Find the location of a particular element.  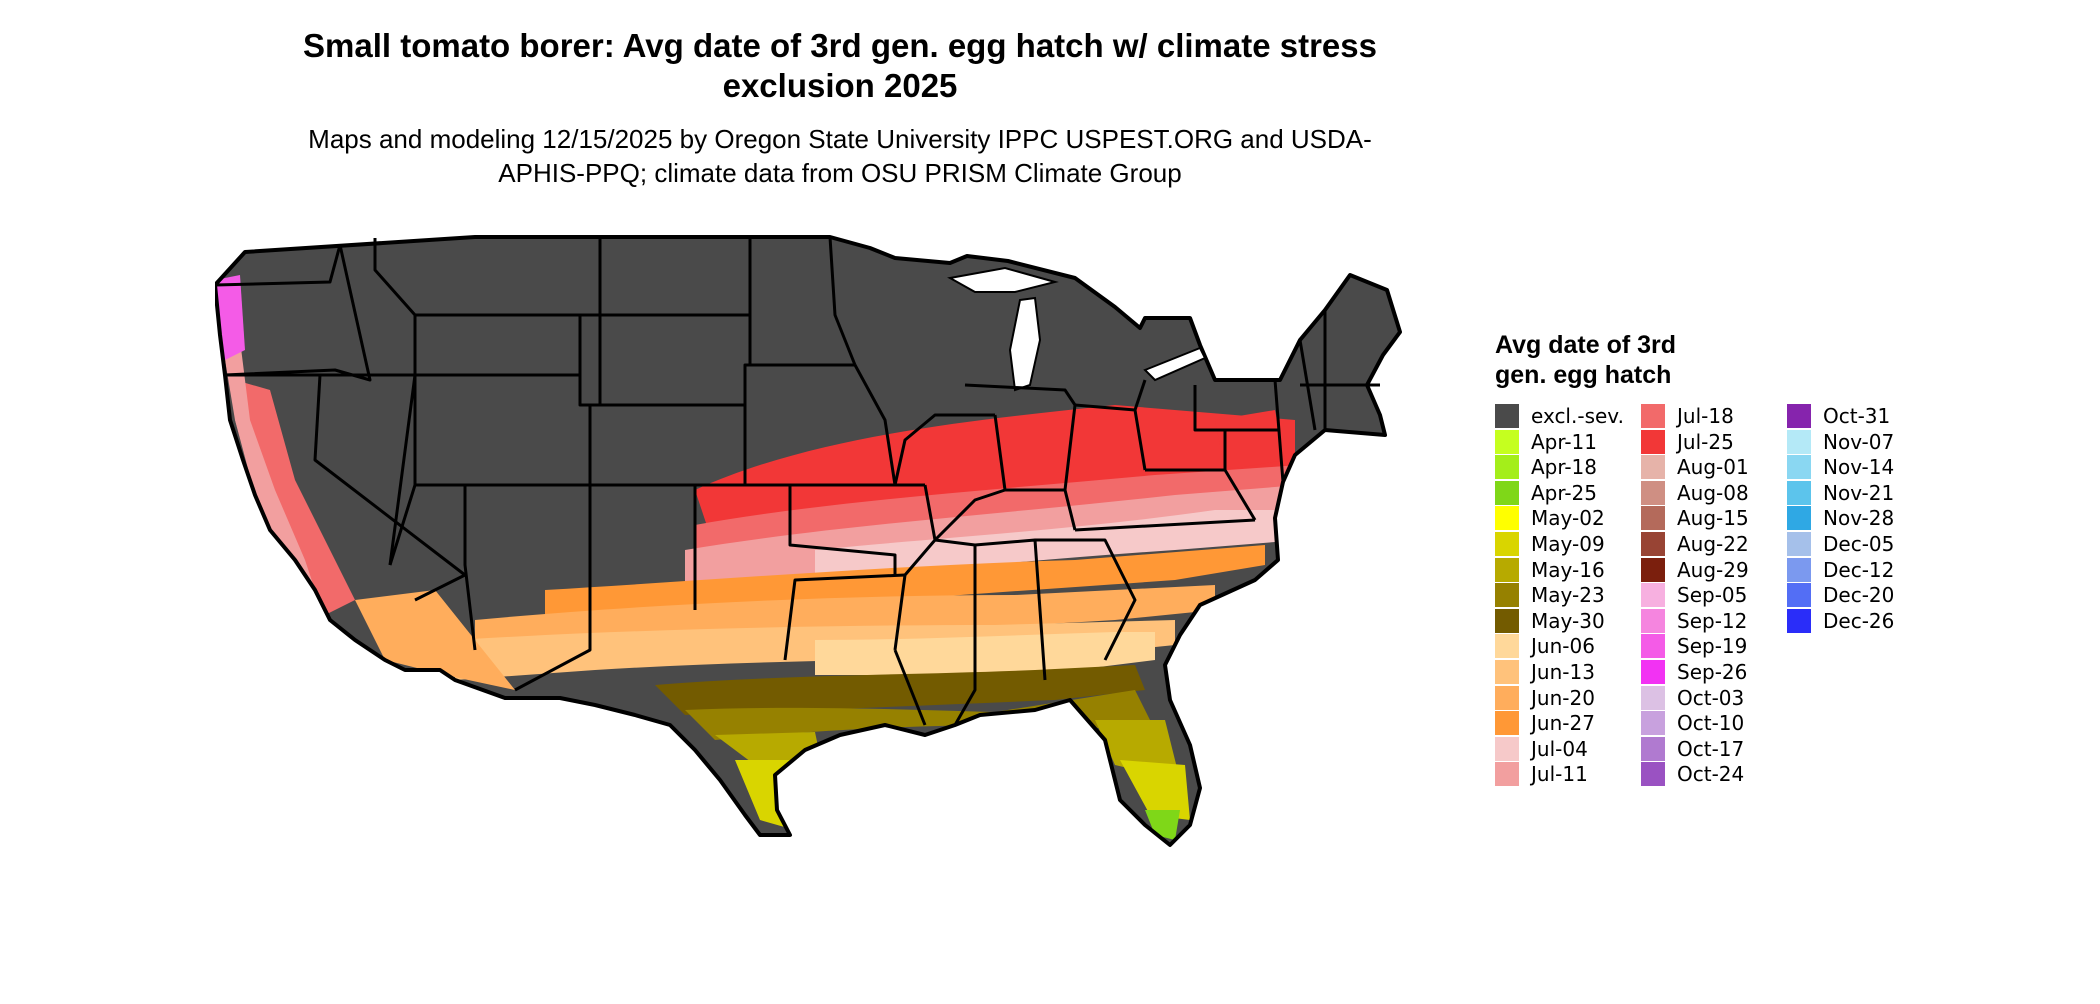

legend-item: May-09 is located at coordinates (1550, 544).